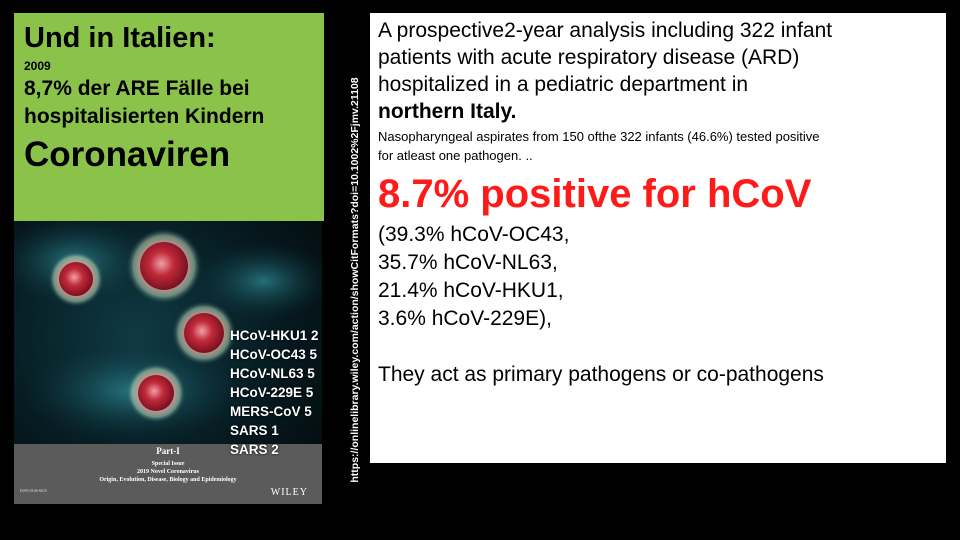  What do you see at coordinates (455, 155) in the screenshot?
I see `study-method-line: for atleast one pathogen. ..` at bounding box center [455, 155].